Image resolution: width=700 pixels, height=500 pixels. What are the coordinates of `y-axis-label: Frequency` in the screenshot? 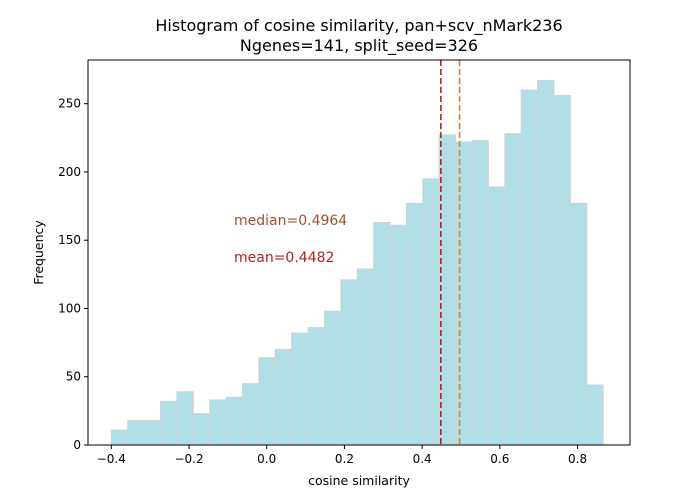 It's located at (38, 252).